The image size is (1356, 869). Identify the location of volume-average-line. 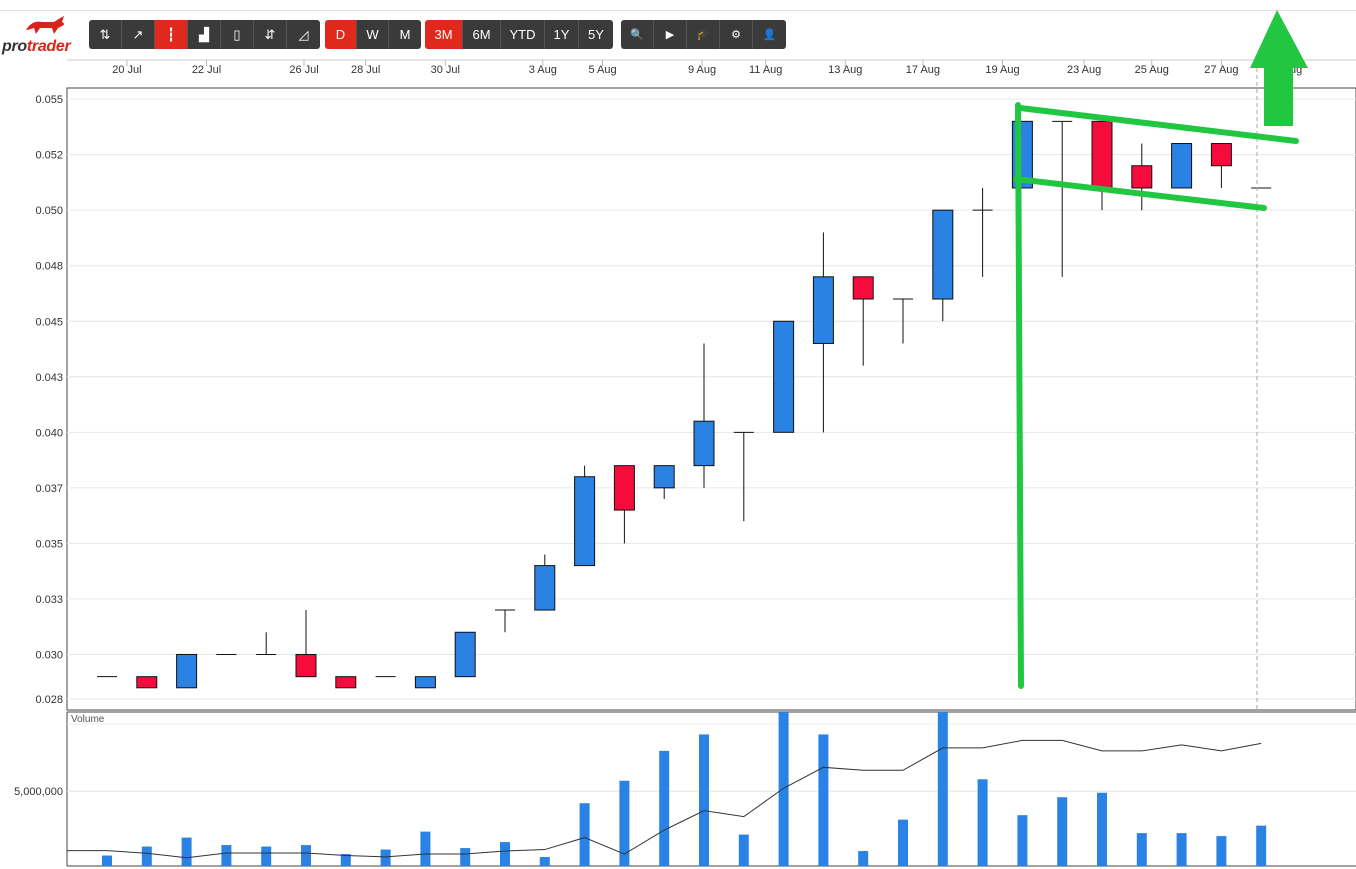
(664, 799).